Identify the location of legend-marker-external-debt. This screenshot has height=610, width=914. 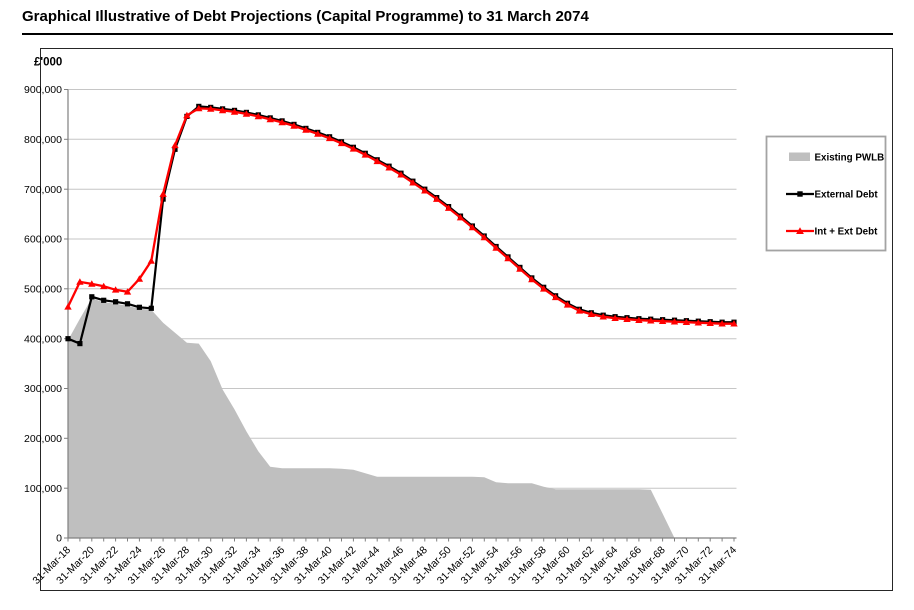
(800, 194).